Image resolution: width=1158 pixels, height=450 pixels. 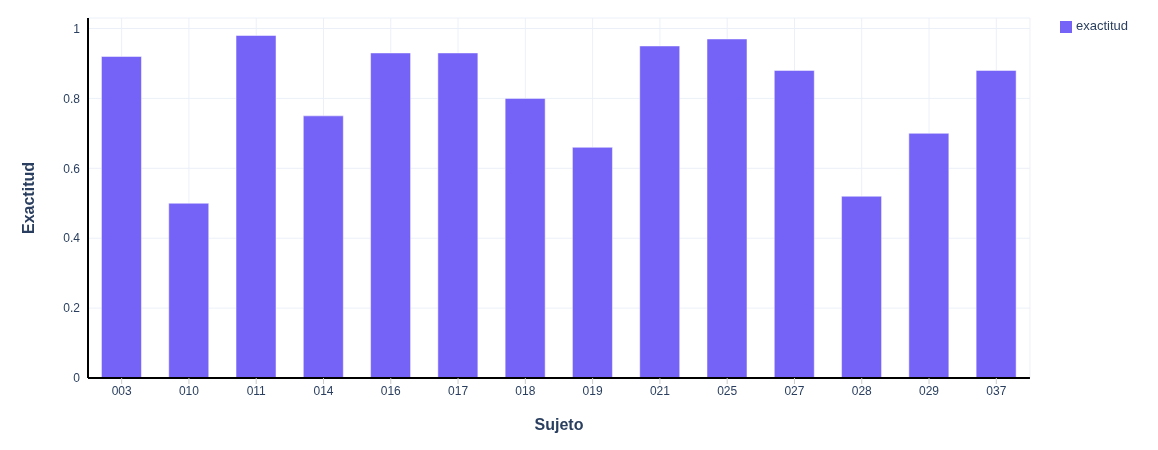 What do you see at coordinates (77, 28) in the screenshot?
I see `y-tick-label: 1` at bounding box center [77, 28].